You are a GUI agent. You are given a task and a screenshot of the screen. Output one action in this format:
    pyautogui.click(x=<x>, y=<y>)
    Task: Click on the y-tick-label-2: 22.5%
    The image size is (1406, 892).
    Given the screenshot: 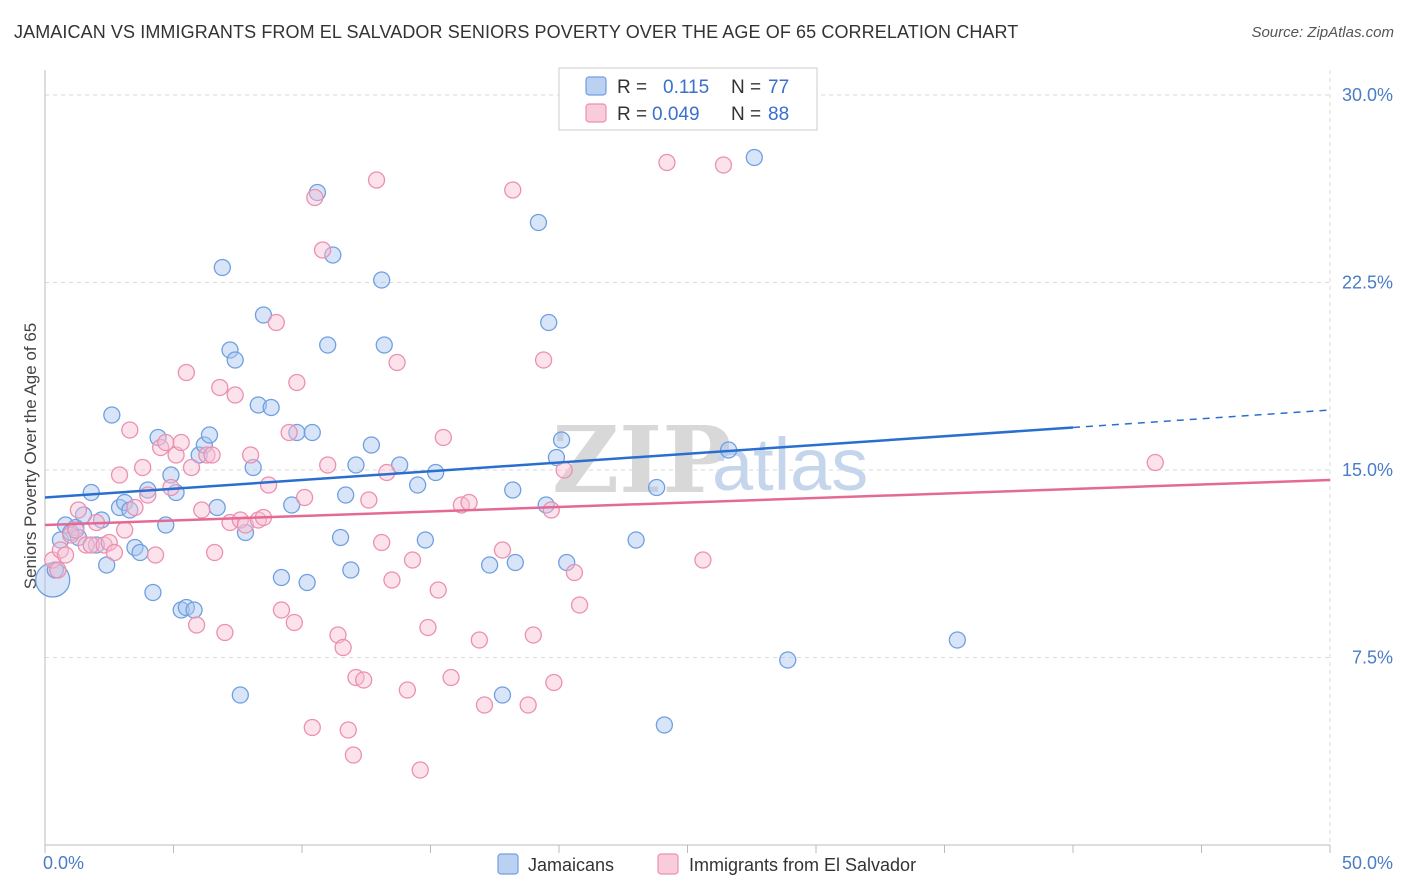 What is the action you would take?
    pyautogui.click(x=1367, y=283)
    